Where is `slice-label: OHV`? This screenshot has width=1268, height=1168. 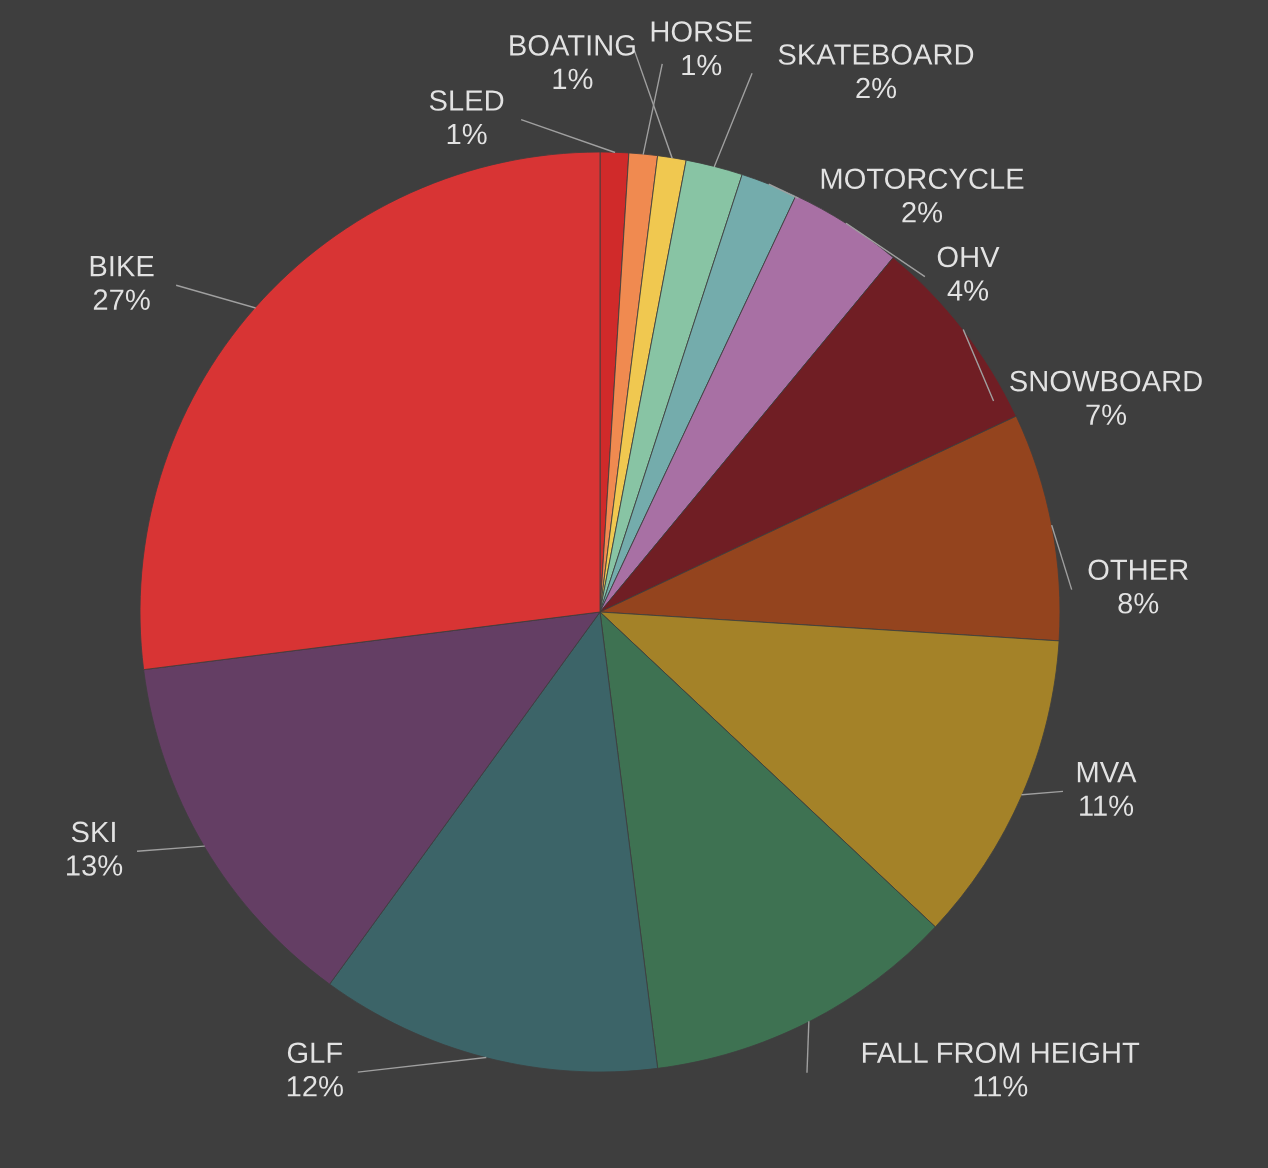
slice-label: OHV is located at coordinates (968, 257).